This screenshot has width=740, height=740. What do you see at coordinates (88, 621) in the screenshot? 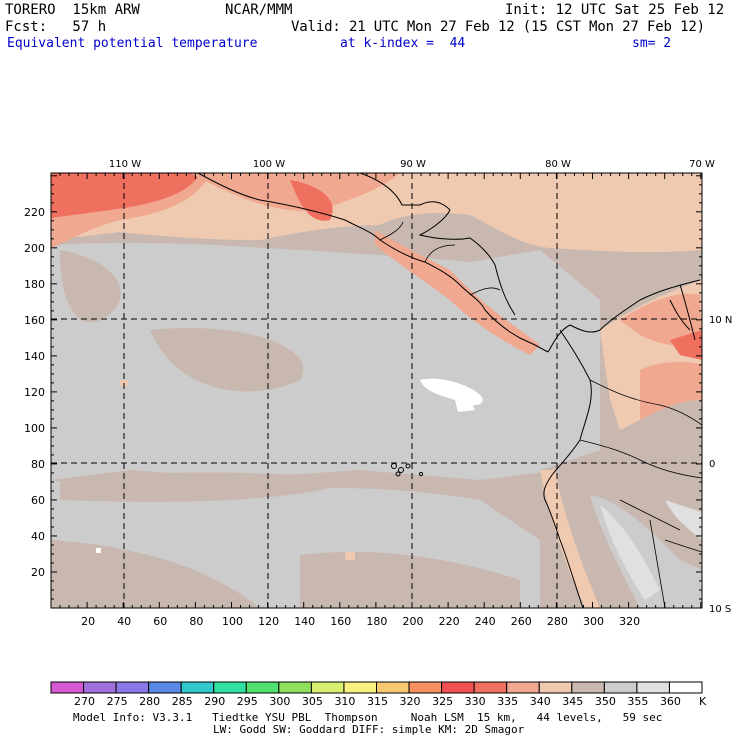
I see `x-tick-20: 20` at bounding box center [88, 621].